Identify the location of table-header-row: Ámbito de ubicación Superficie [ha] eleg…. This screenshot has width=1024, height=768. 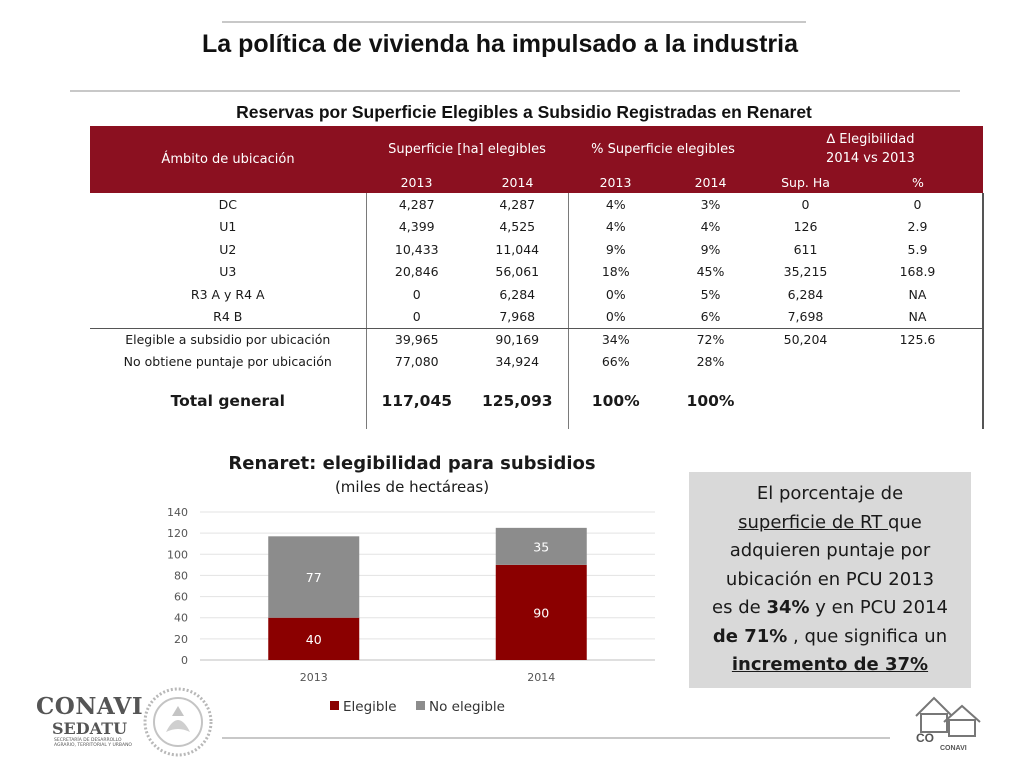
(536, 159).